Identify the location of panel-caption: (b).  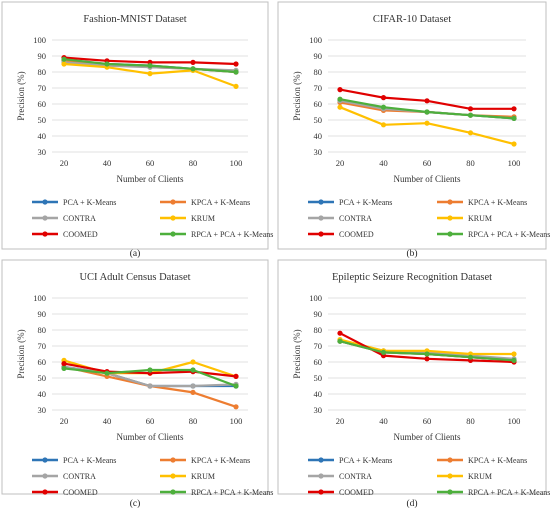
(411, 253).